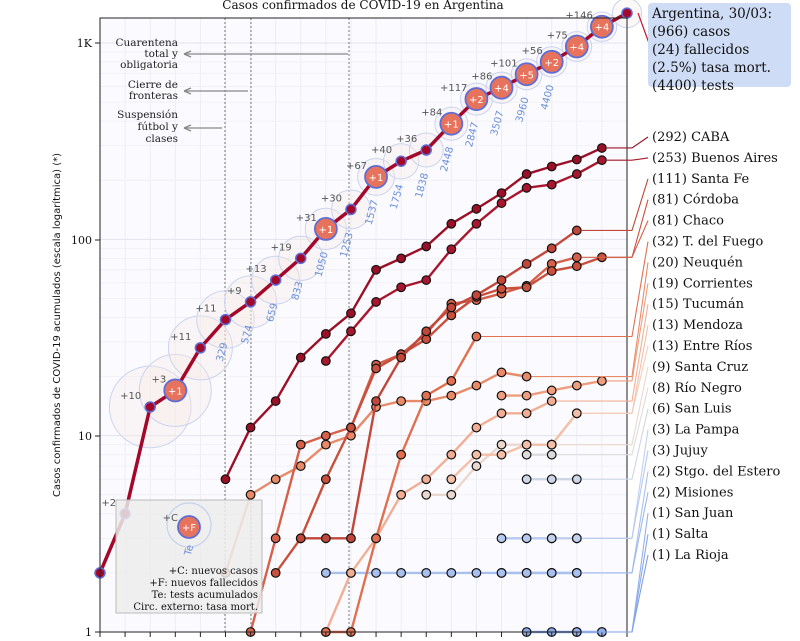 This screenshot has height=641, width=800. Describe the element at coordinates (356, 166) in the screenshot. I see `daily-case-label: +67` at that location.